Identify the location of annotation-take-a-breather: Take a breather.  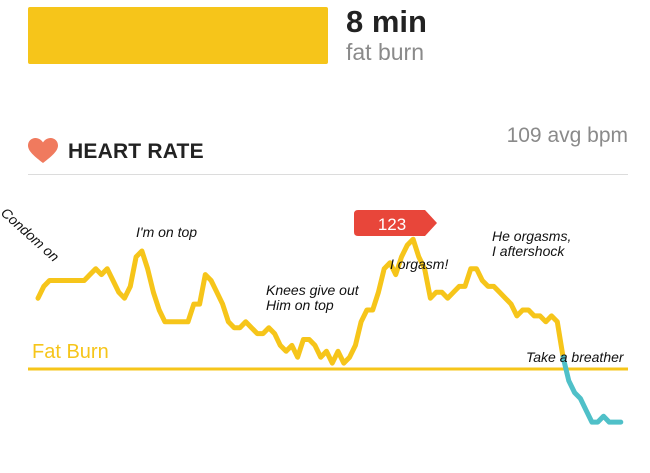
(575, 357).